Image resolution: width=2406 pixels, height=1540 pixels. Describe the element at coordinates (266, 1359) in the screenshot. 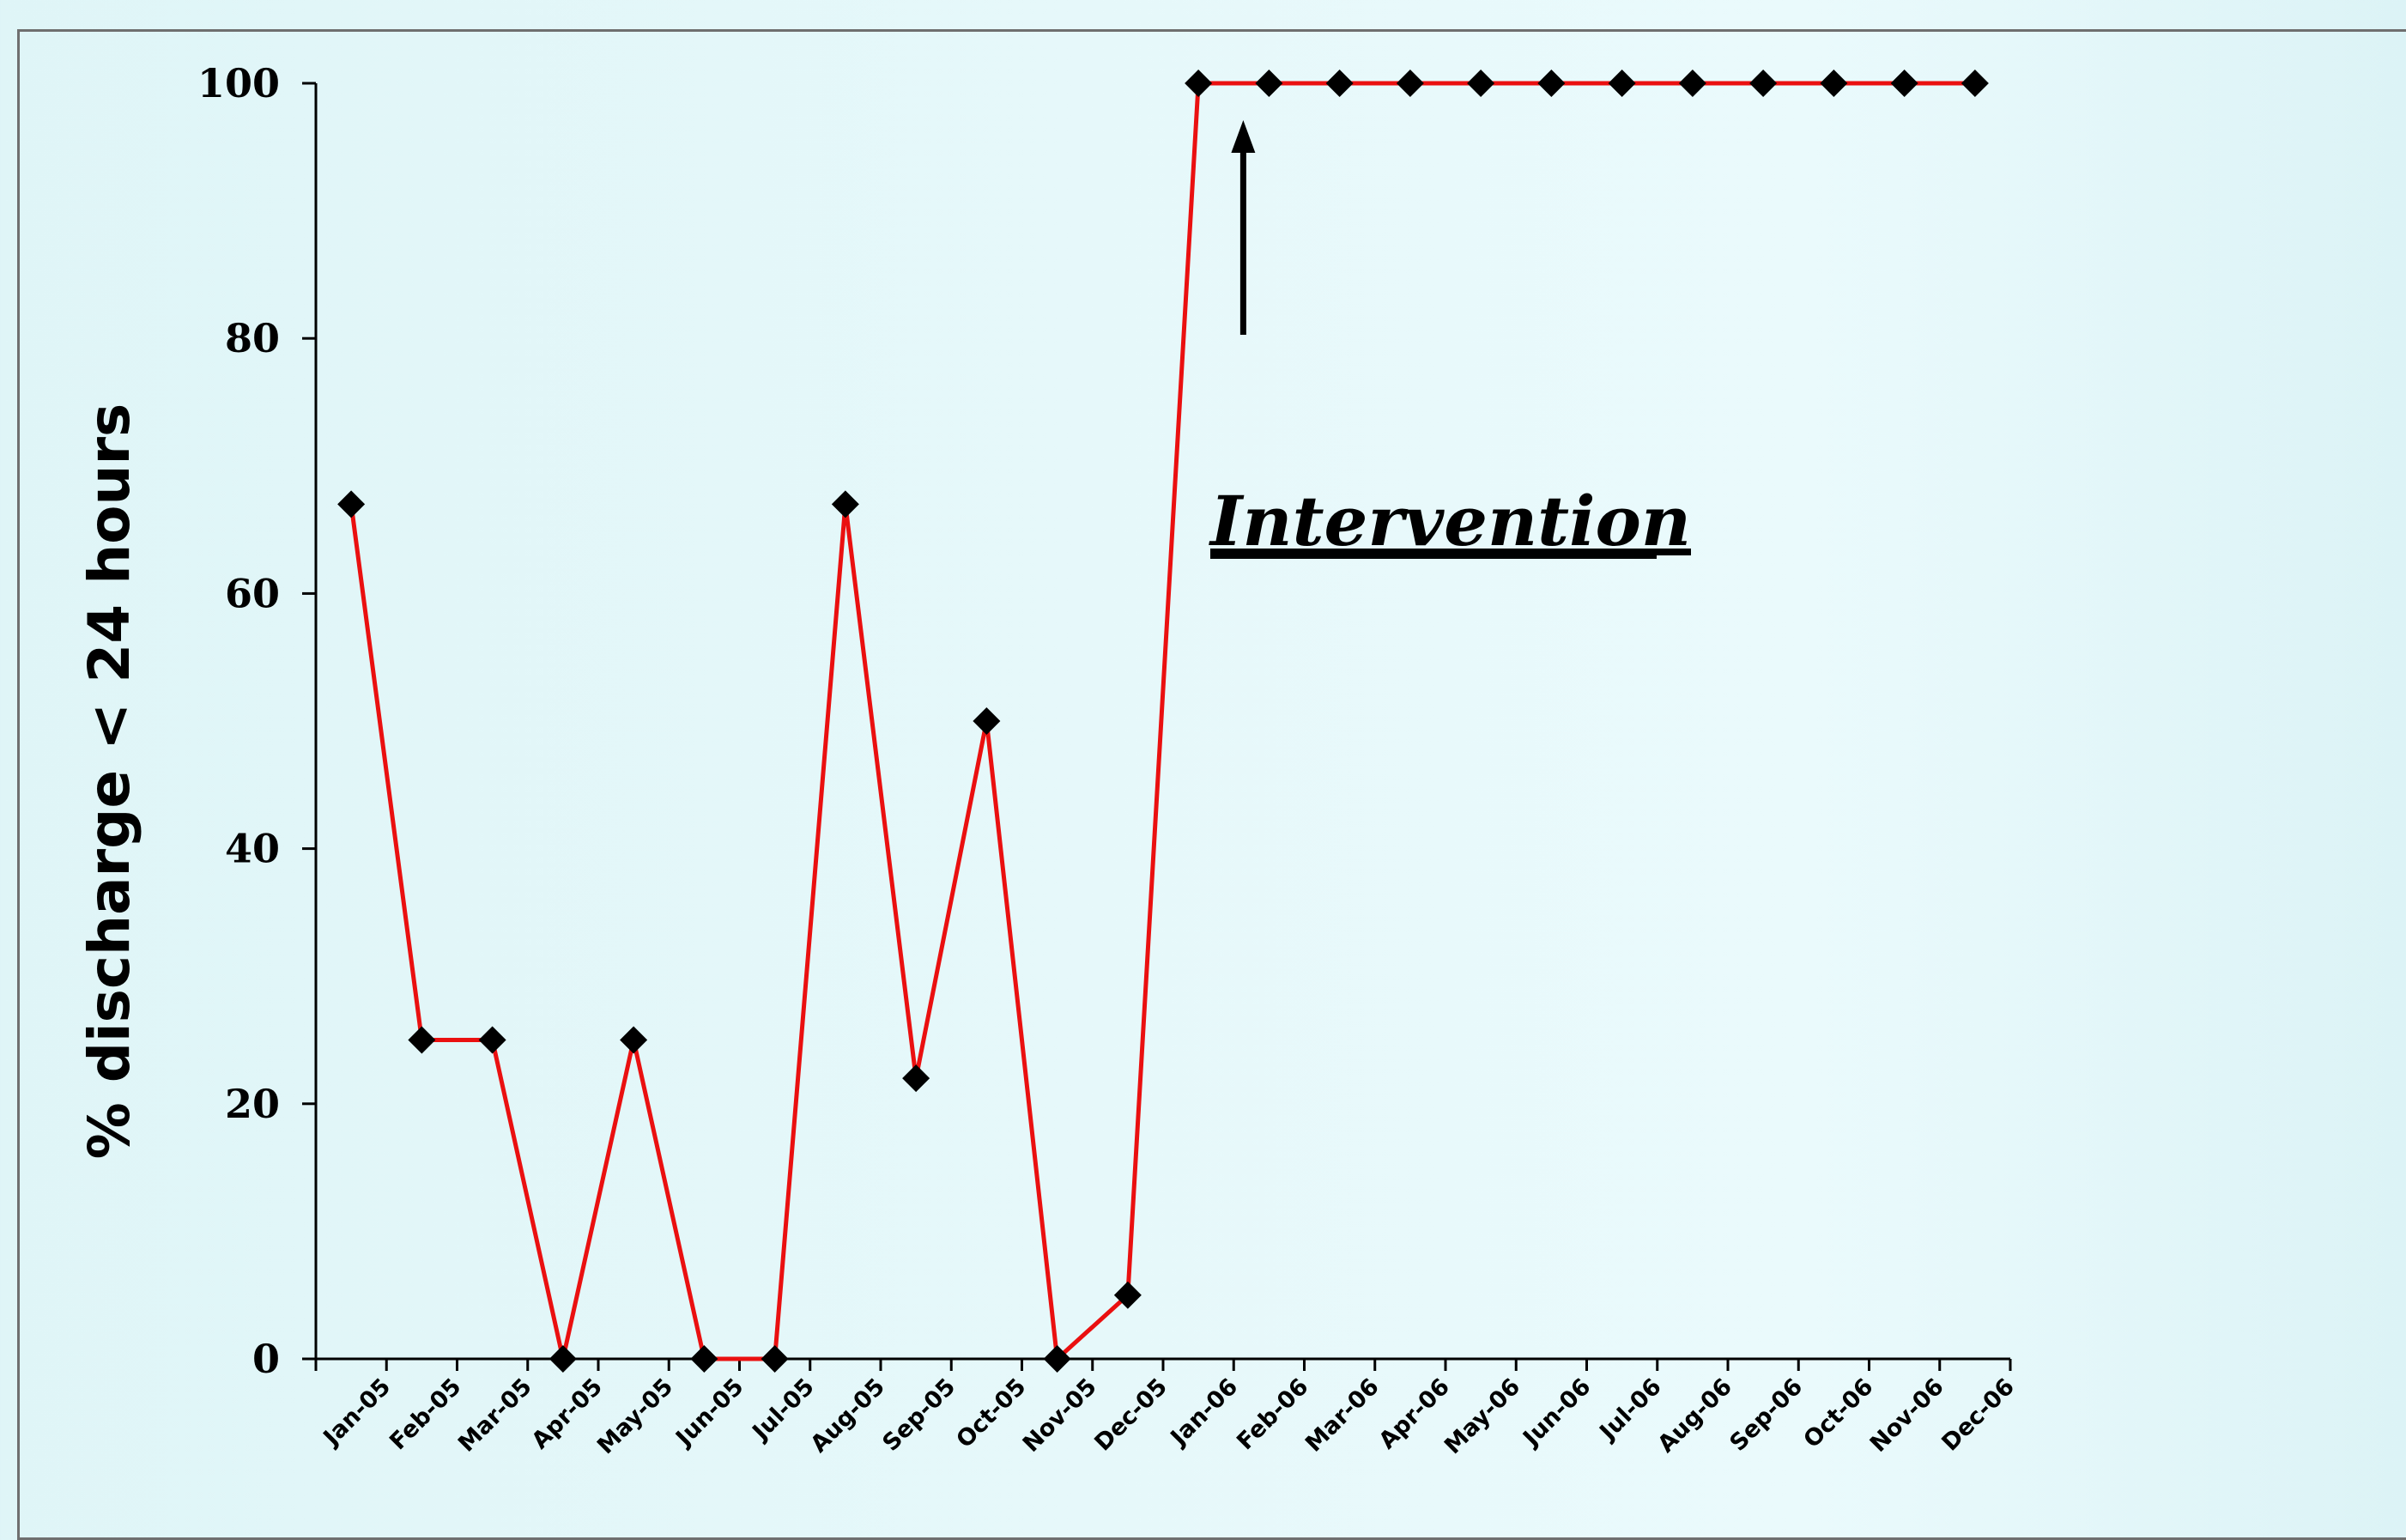

I see `y-tick-label: 0` at that location.